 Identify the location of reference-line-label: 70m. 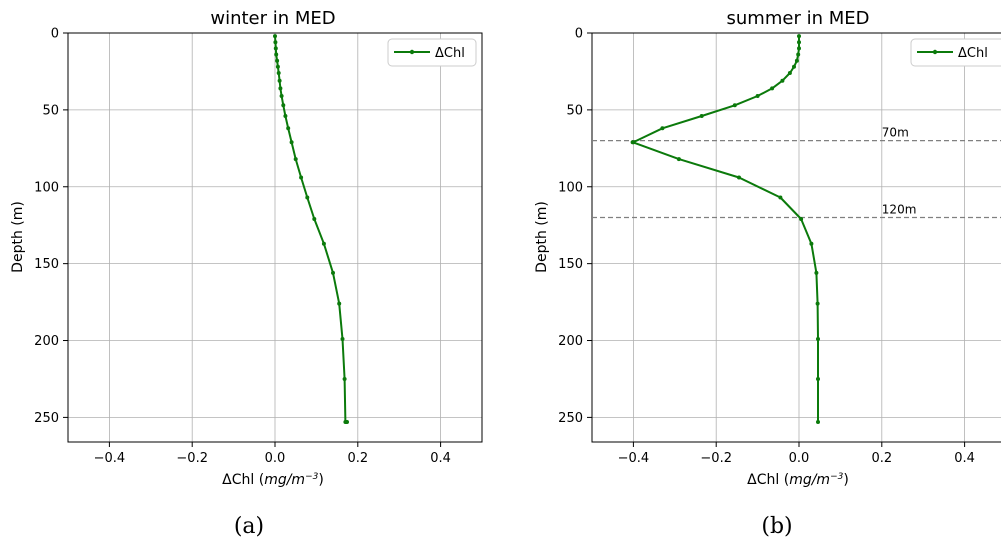
(895, 133).